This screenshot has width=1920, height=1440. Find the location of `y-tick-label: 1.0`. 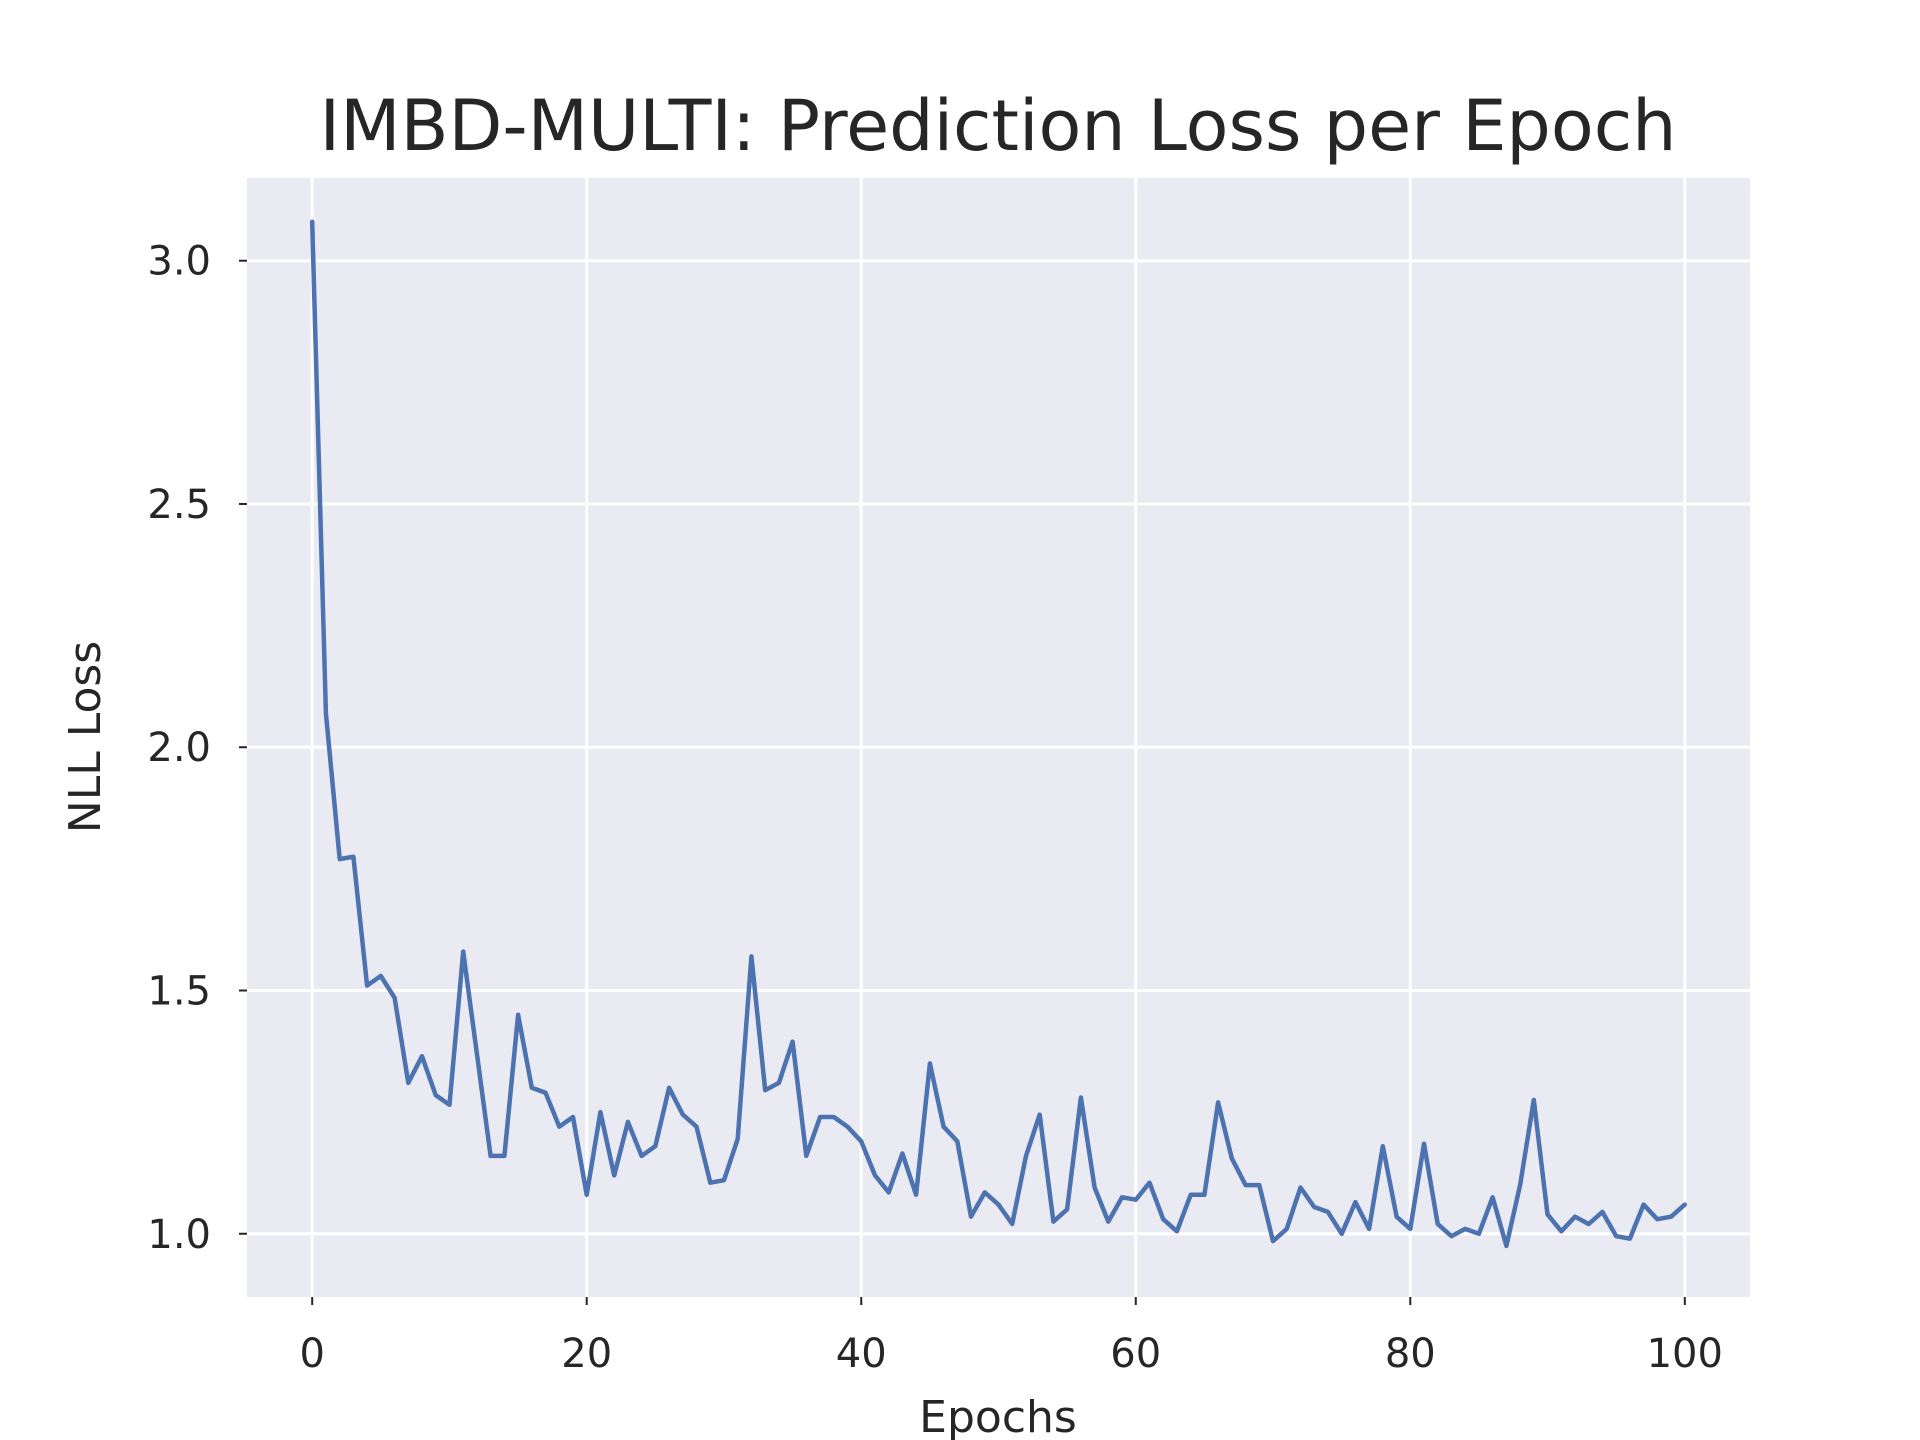

y-tick-label: 1.0 is located at coordinates (179, 1235).